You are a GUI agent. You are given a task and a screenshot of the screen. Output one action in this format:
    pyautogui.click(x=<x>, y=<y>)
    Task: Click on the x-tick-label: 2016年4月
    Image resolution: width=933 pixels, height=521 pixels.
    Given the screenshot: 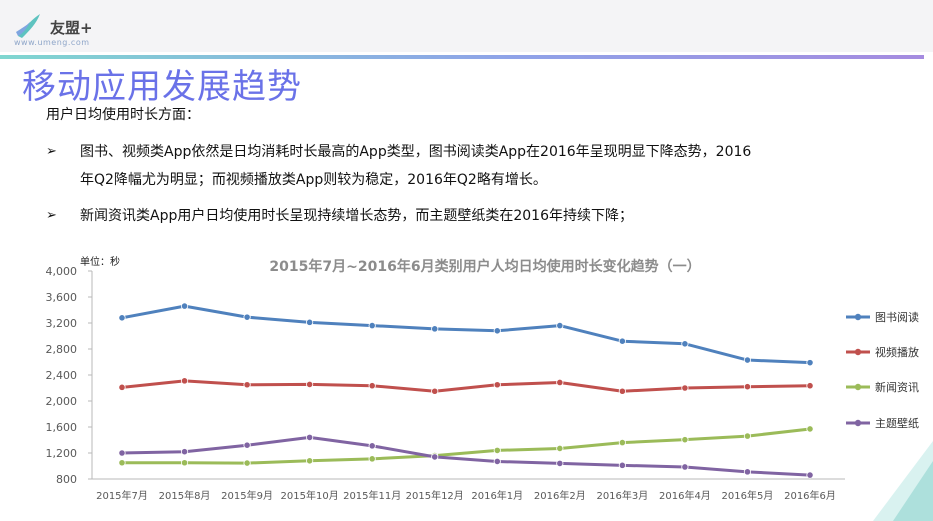 What is the action you would take?
    pyautogui.click(x=685, y=495)
    